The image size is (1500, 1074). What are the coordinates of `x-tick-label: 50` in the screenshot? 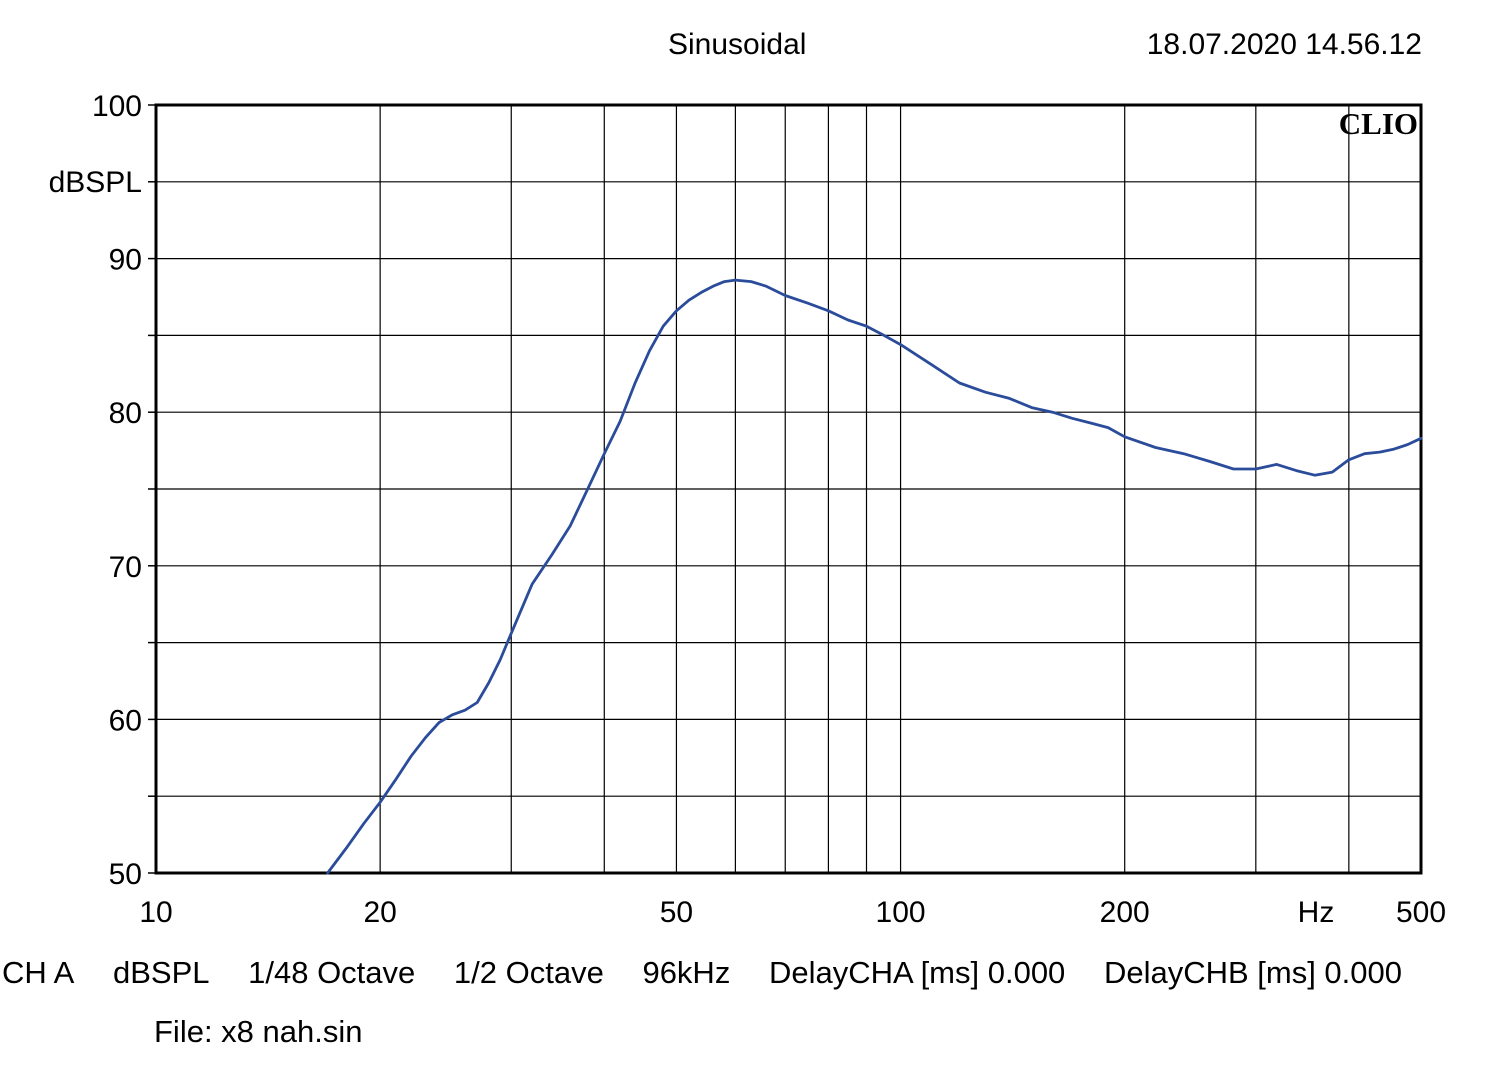 It's located at (676, 912).